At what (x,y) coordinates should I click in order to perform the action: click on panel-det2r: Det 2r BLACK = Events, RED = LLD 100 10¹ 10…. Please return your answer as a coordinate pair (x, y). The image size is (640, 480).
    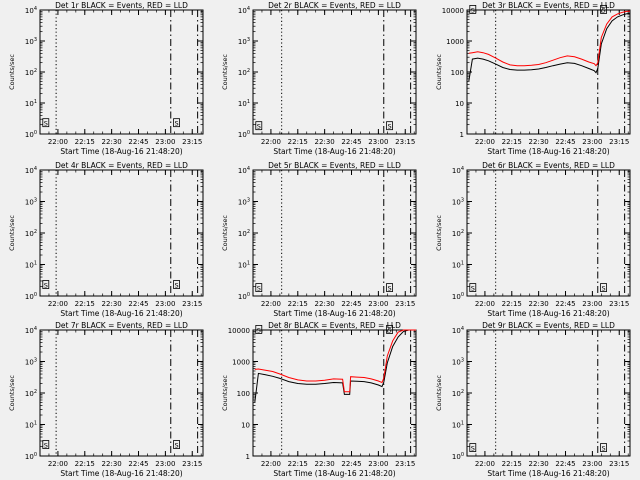
    Looking at the image, I should click on (319, 78).